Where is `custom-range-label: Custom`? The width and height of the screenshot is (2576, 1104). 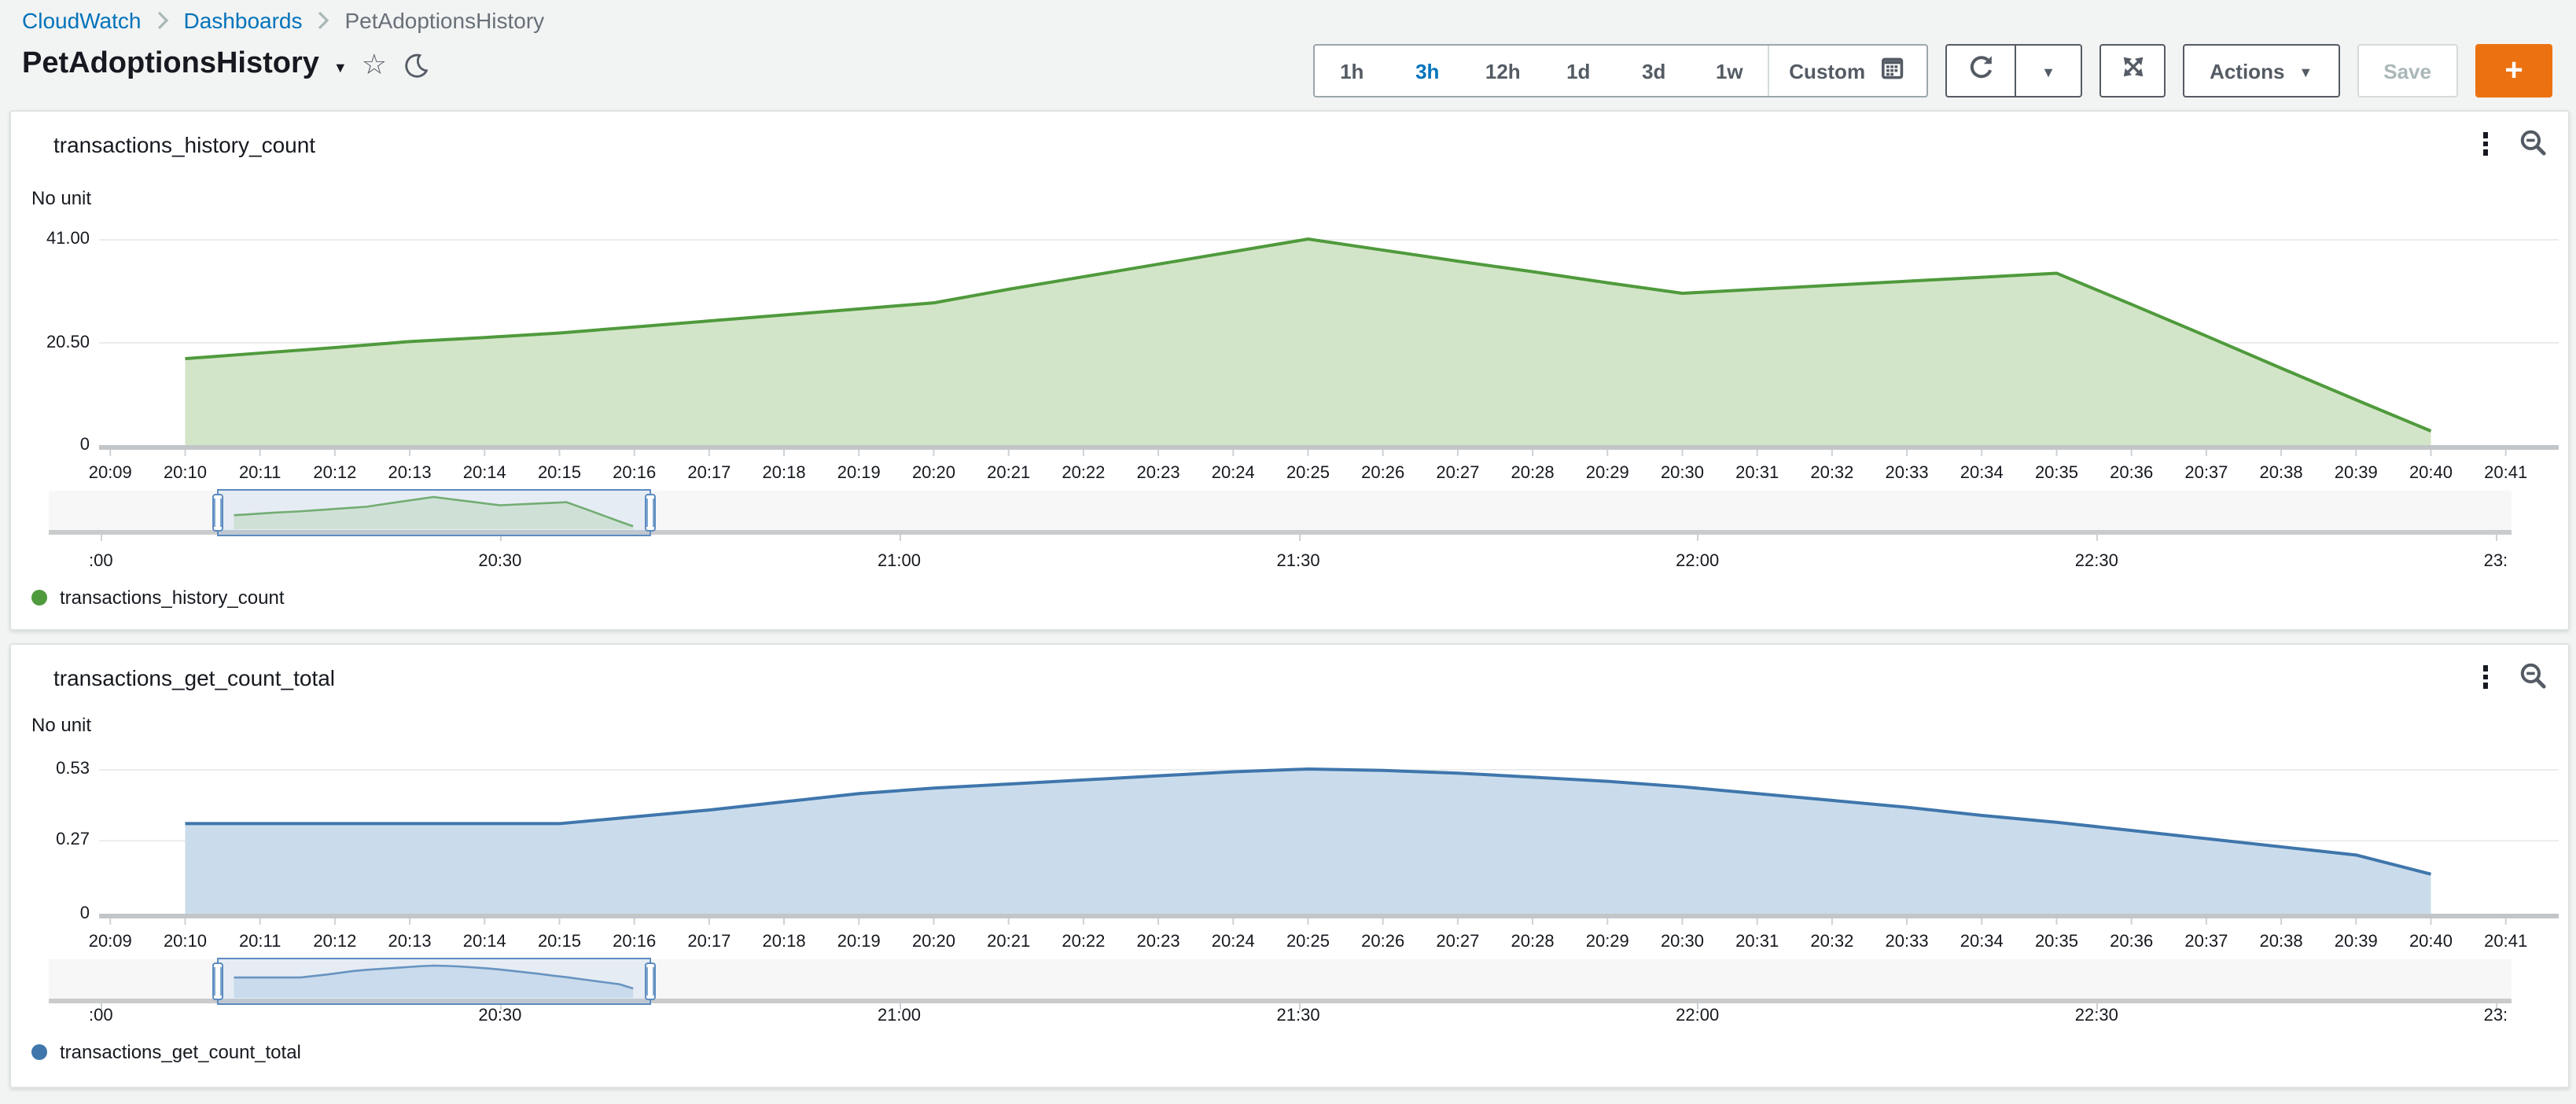
custom-range-label: Custom is located at coordinates (1828, 71).